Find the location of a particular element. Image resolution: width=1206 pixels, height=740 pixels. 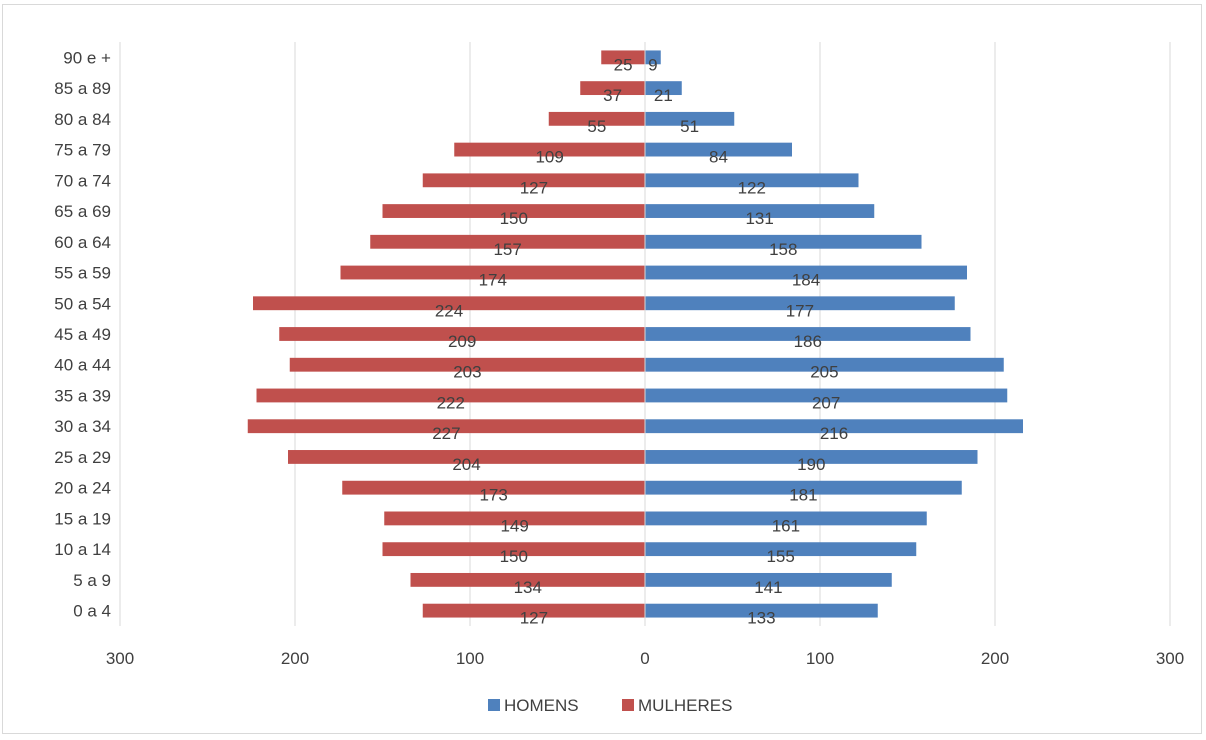

x-tick-label: 100 is located at coordinates (470, 658).